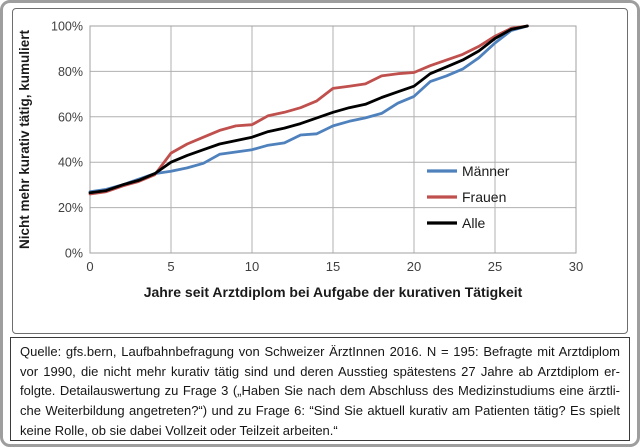  I want to click on y-axis-title: Nicht mehr kurativ tätig, kumuliert, so click(24, 139).